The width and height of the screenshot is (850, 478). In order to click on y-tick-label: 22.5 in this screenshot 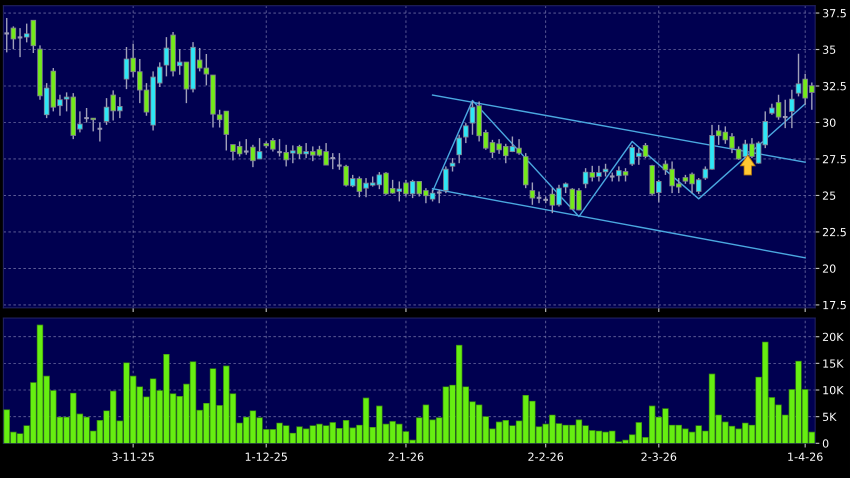, I will do `click(834, 232)`.